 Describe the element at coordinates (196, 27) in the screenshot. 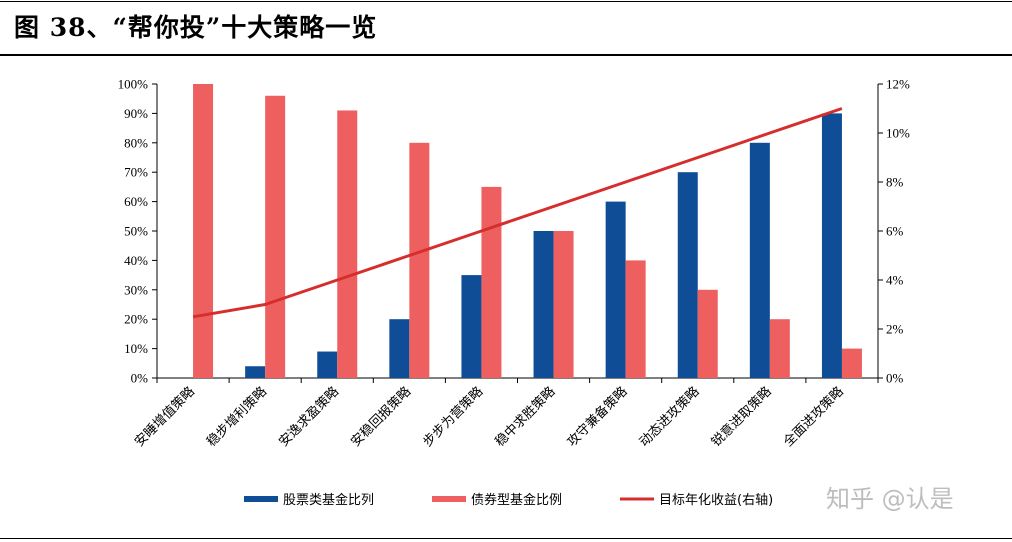

I see `figure-title: 图 38、“帮你投”十大策略一览` at that location.